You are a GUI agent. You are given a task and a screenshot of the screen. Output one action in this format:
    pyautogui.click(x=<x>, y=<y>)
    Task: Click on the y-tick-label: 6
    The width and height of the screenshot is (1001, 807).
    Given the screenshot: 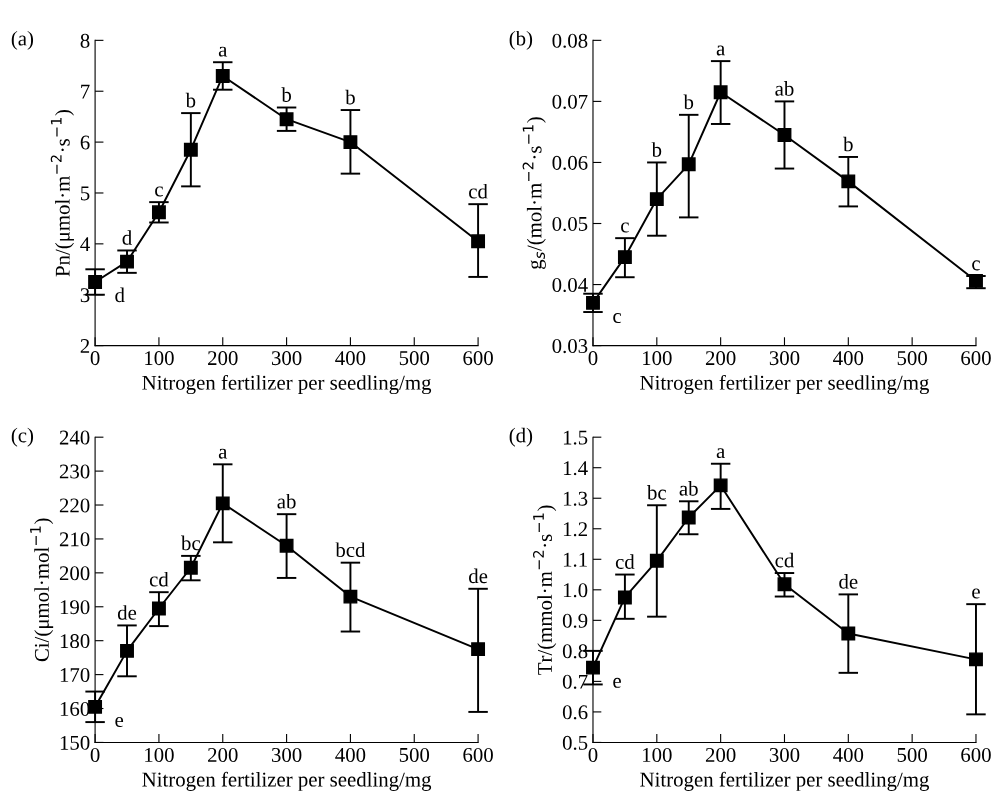 What is the action you would take?
    pyautogui.click(x=85, y=142)
    